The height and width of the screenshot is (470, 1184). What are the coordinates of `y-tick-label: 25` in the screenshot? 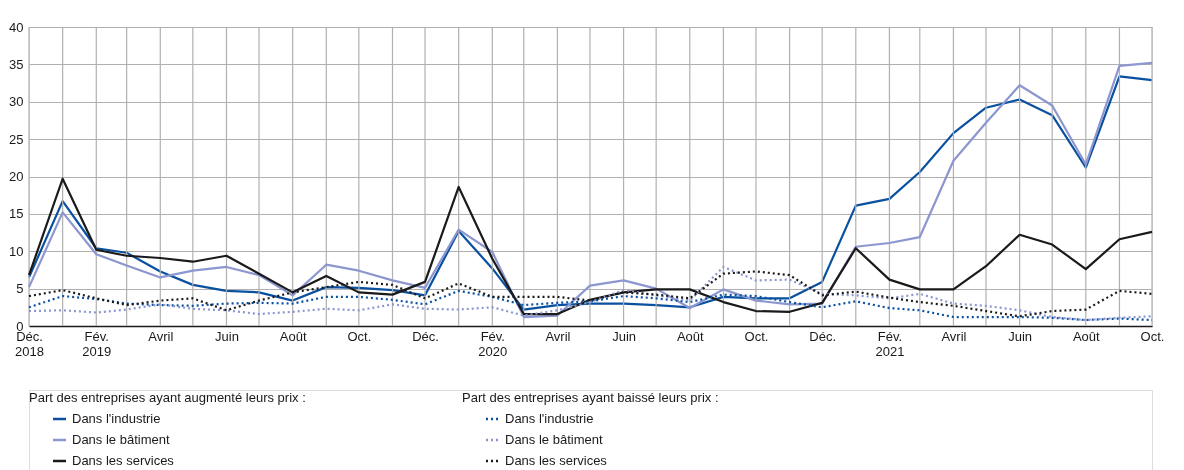 It's located at (16, 139).